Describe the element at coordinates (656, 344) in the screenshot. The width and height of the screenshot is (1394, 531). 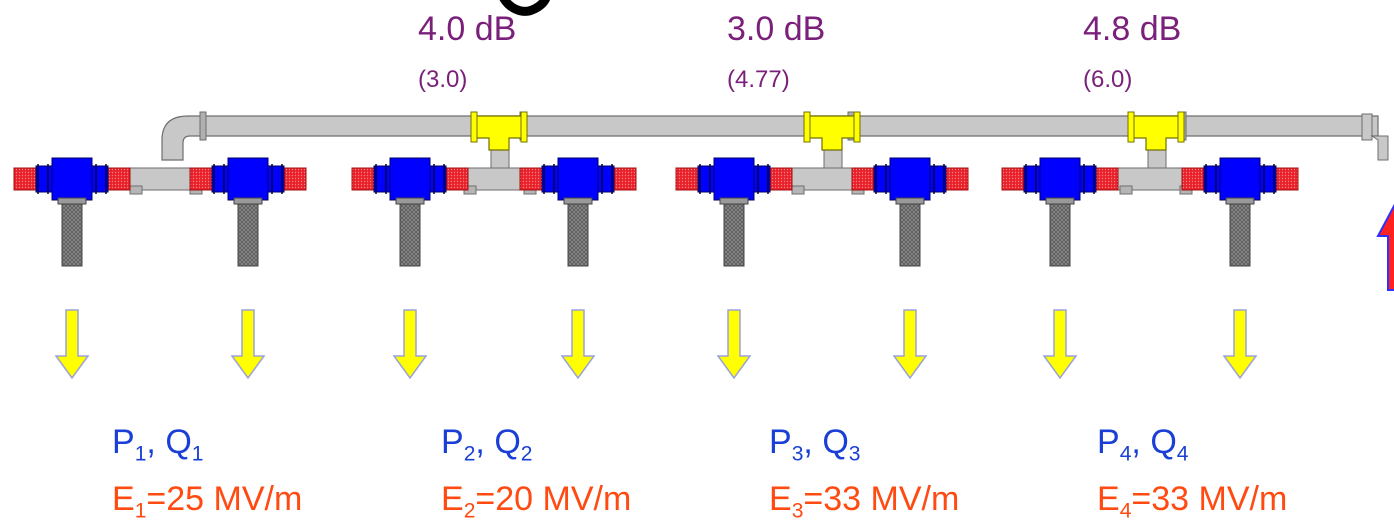
I see `output-arrows` at that location.